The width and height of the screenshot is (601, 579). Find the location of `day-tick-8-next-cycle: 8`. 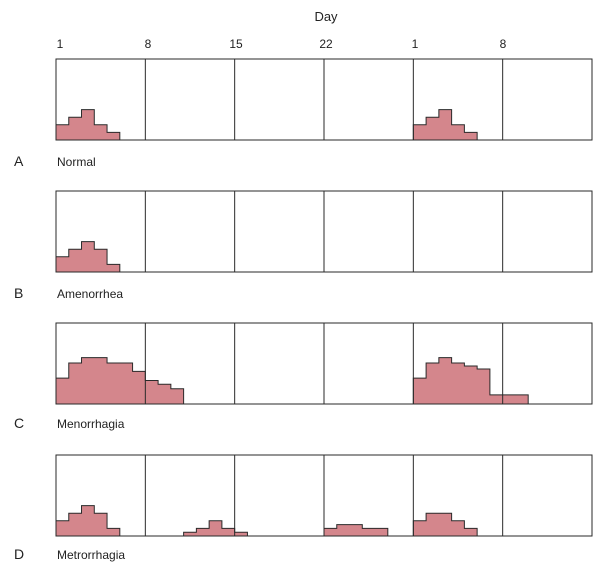

day-tick-8-next-cycle: 8 is located at coordinates (503, 44).